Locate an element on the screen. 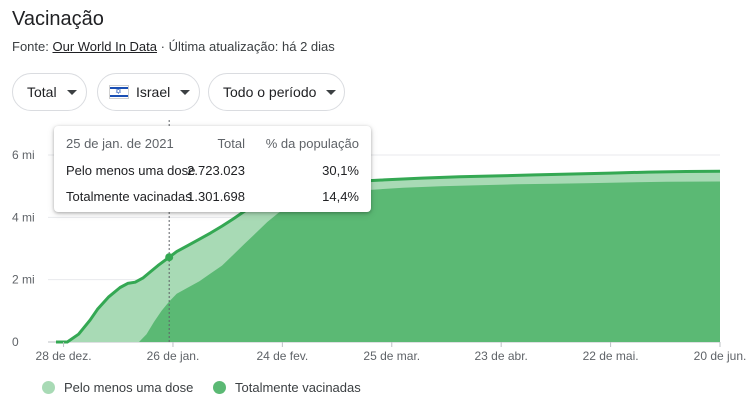 This screenshot has height=406, width=754. legend-label: Pelo menos uma dose is located at coordinates (129, 387).